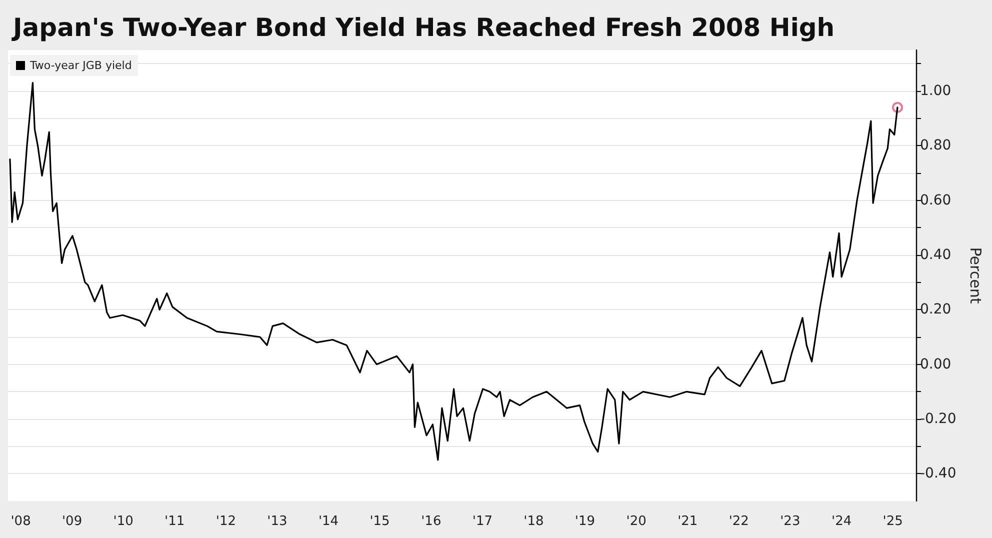 Image resolution: width=992 pixels, height=538 pixels. Describe the element at coordinates (975, 275) in the screenshot. I see `y-axis-title: Percent` at that location.